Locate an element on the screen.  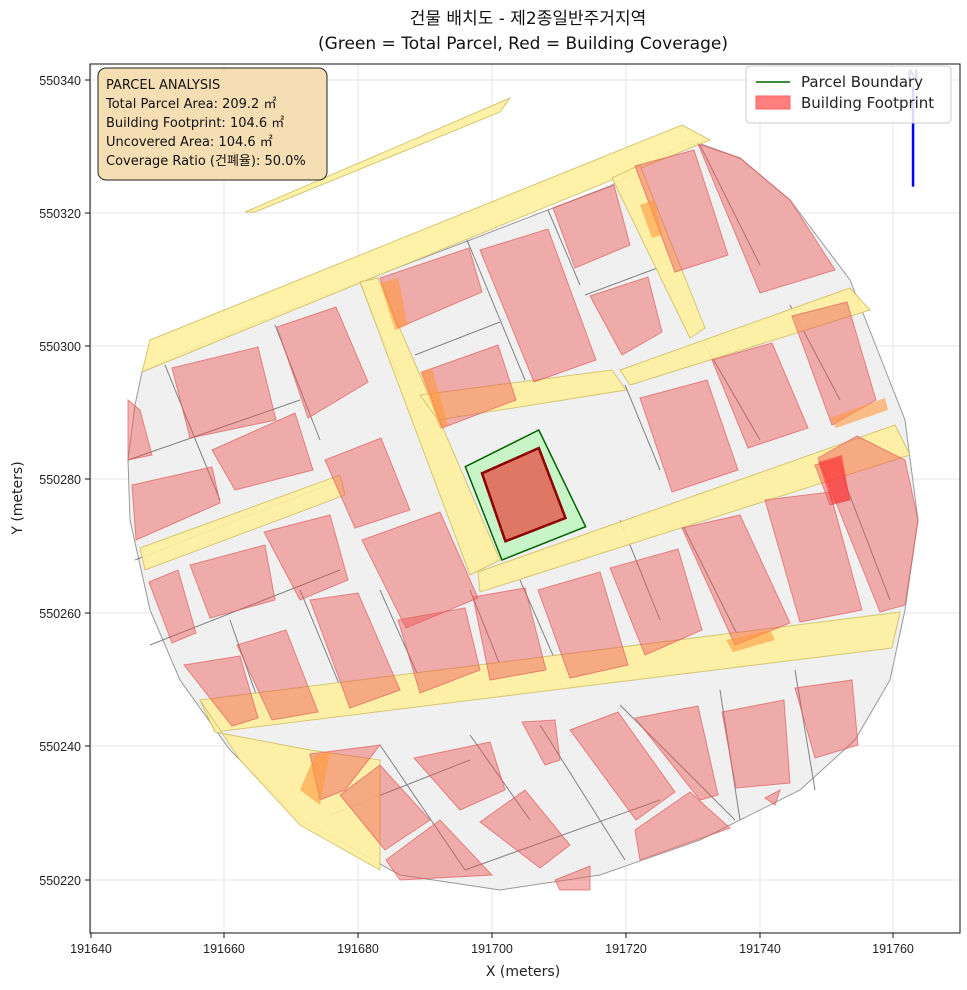
legend: Parcel Boundary Building Footprint is located at coordinates (848, 94).